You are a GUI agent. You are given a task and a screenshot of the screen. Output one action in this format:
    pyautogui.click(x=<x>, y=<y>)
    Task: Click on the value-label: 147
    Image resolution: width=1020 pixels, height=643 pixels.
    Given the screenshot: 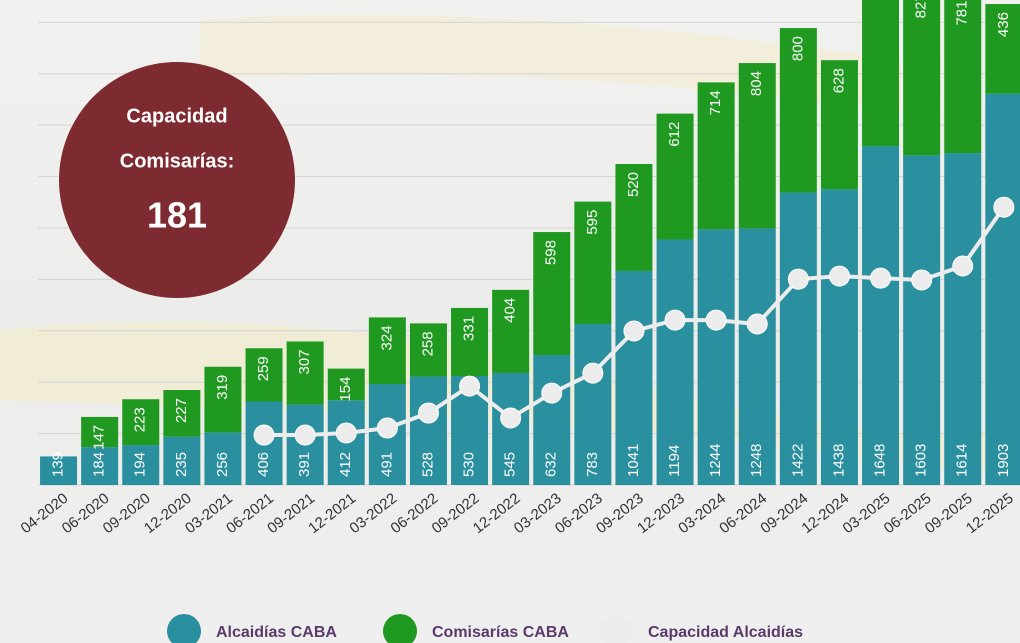 What is the action you would take?
    pyautogui.click(x=99, y=437)
    